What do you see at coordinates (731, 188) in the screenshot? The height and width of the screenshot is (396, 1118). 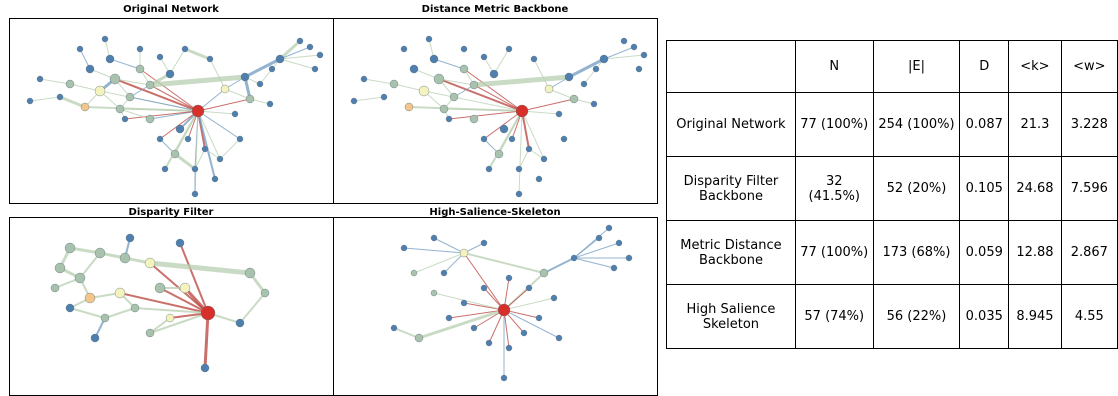 I see `row-label: Disparity Filter Backbone` at bounding box center [731, 188].